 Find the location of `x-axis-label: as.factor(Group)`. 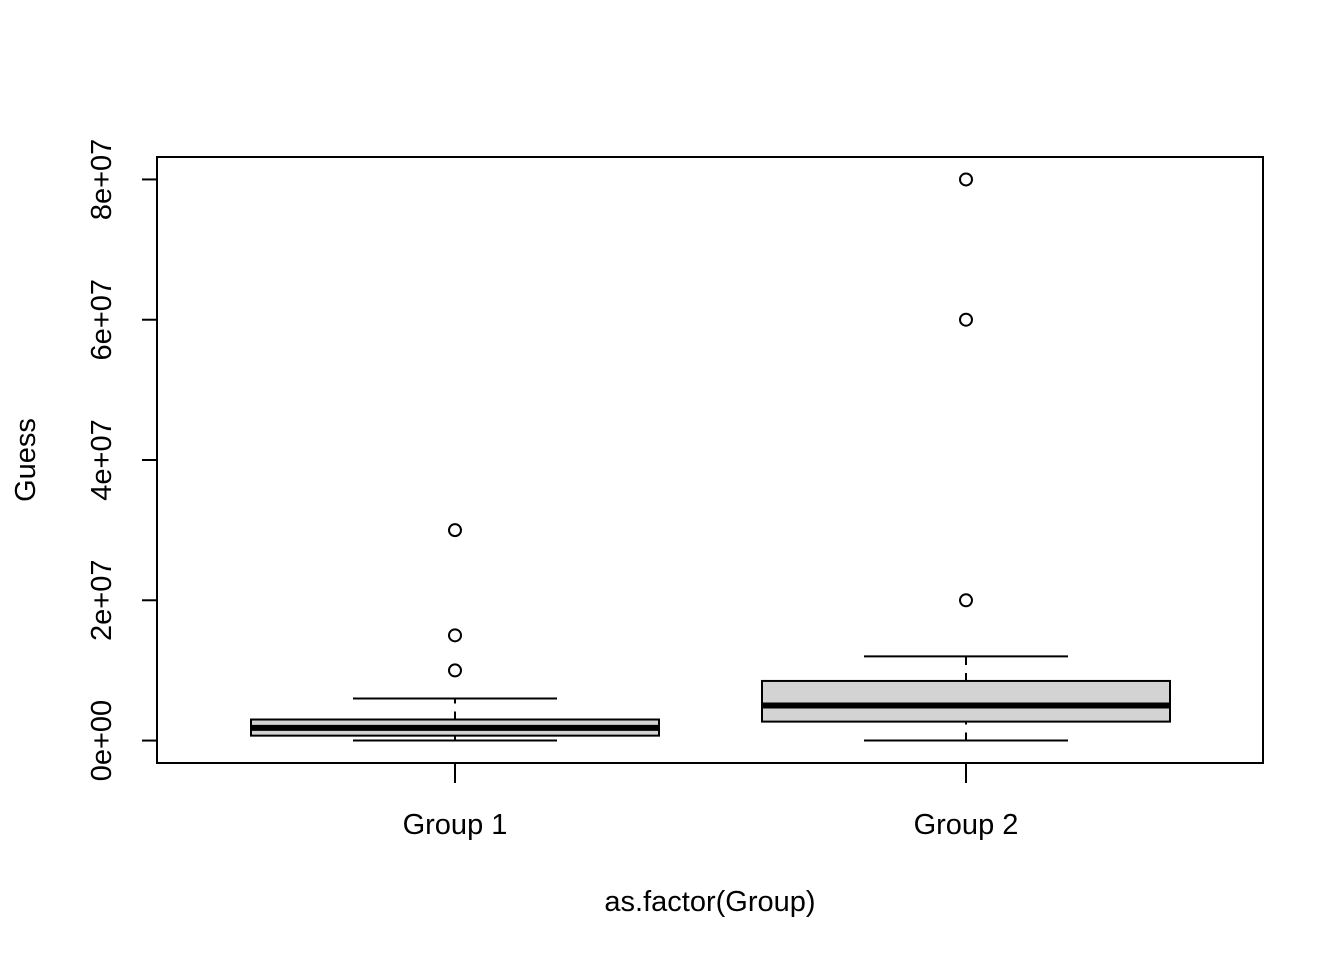

x-axis-label: as.factor(Group) is located at coordinates (709, 902).